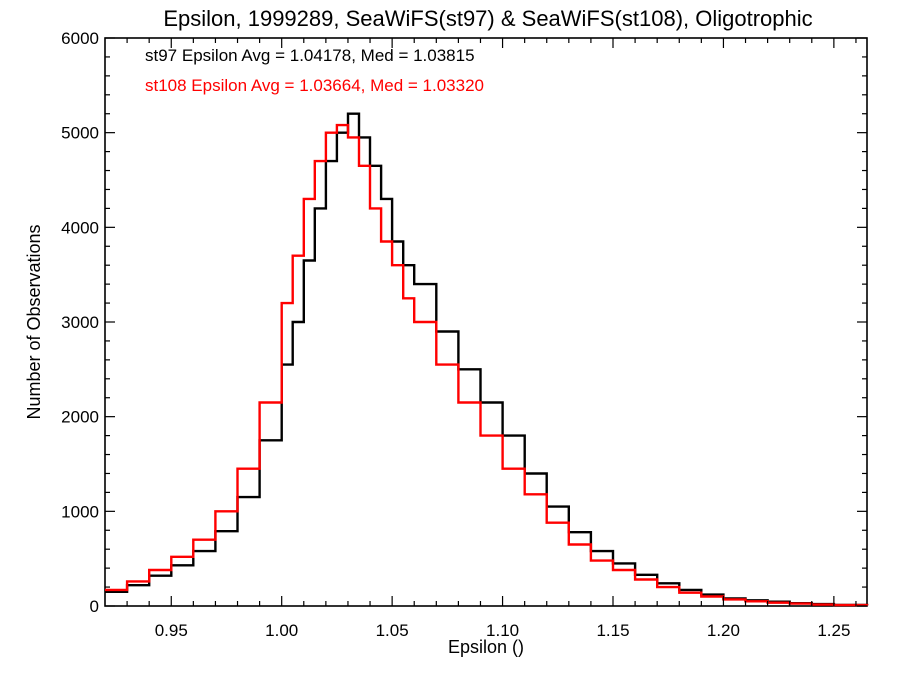  Describe the element at coordinates (34, 321) in the screenshot. I see `y-axis-title: Number of Observations` at that location.